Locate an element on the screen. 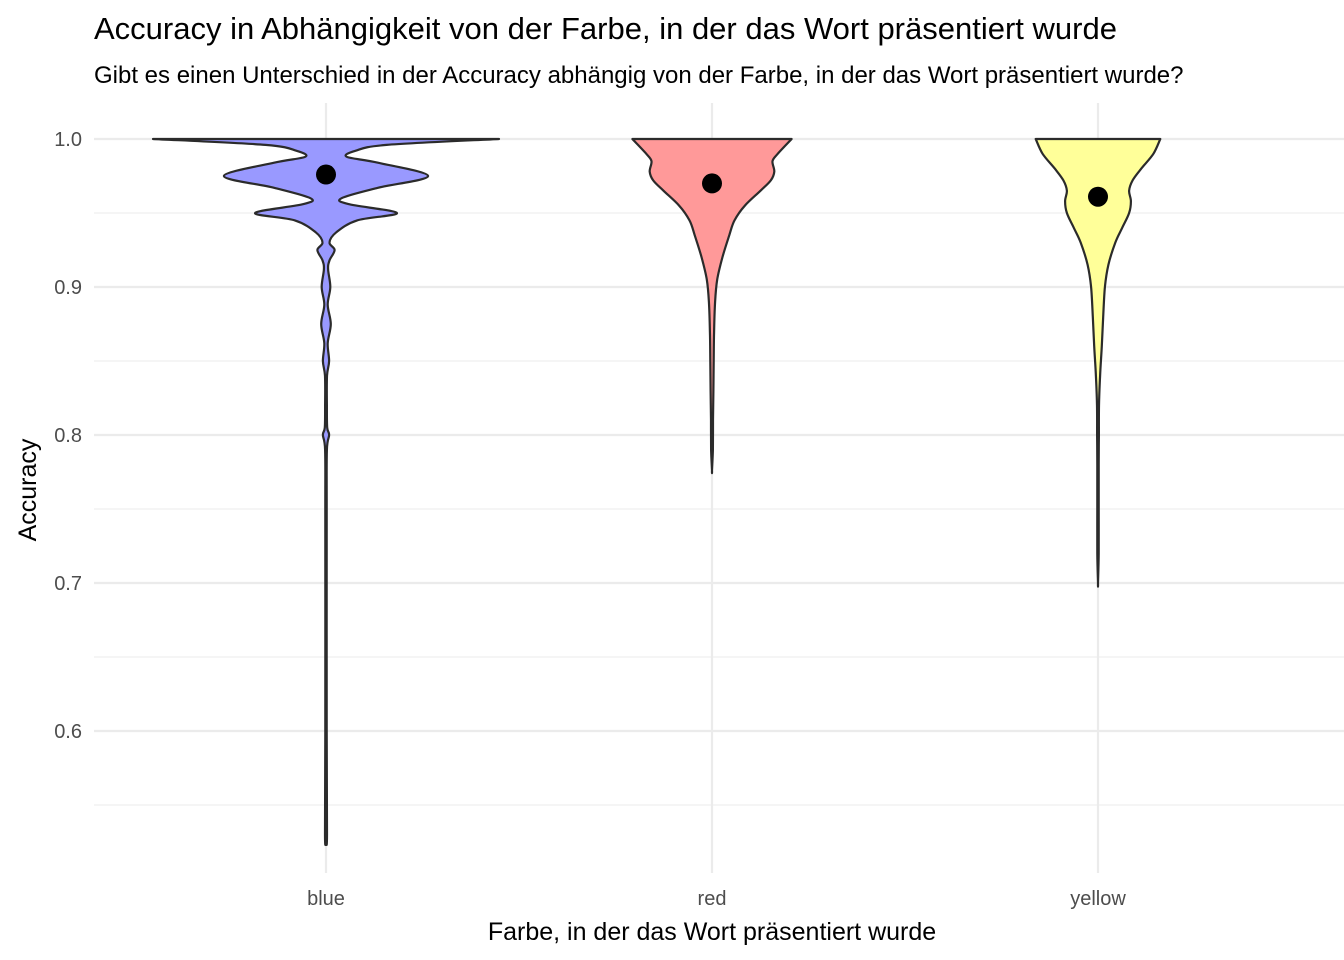 Image resolution: width=1344 pixels, height=960 pixels. y-axis-ticks: 0.6 0.7 0.8 0.9 1.0 is located at coordinates (68, 436).